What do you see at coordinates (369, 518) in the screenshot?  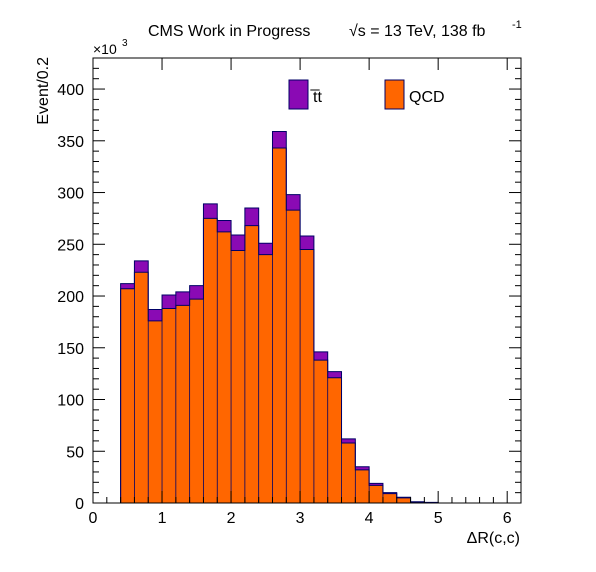 I see `x-tick-label: 4` at bounding box center [369, 518].